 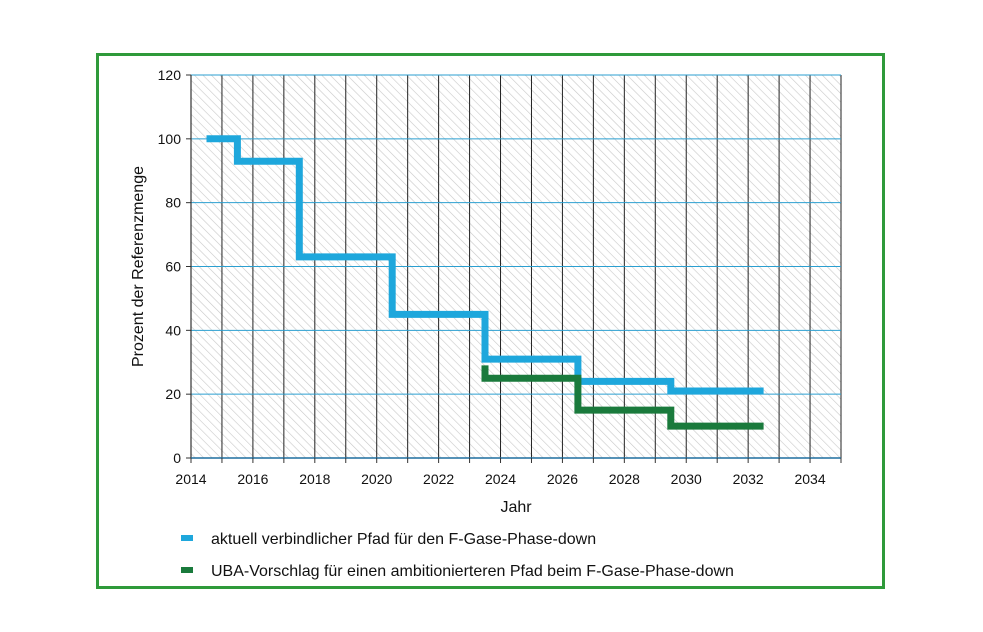 What do you see at coordinates (173, 394) in the screenshot?
I see `y-tick-label: 20` at bounding box center [173, 394].